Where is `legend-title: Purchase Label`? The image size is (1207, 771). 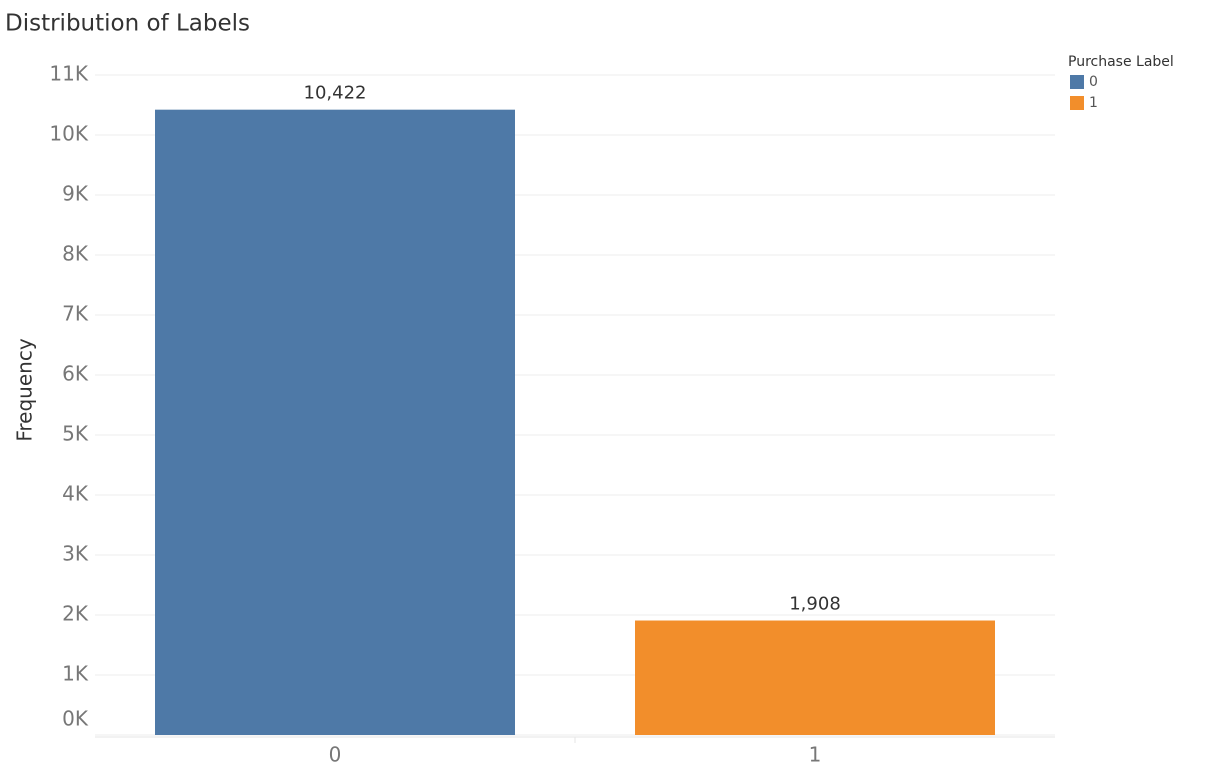
legend-title: Purchase Label is located at coordinates (1121, 62).